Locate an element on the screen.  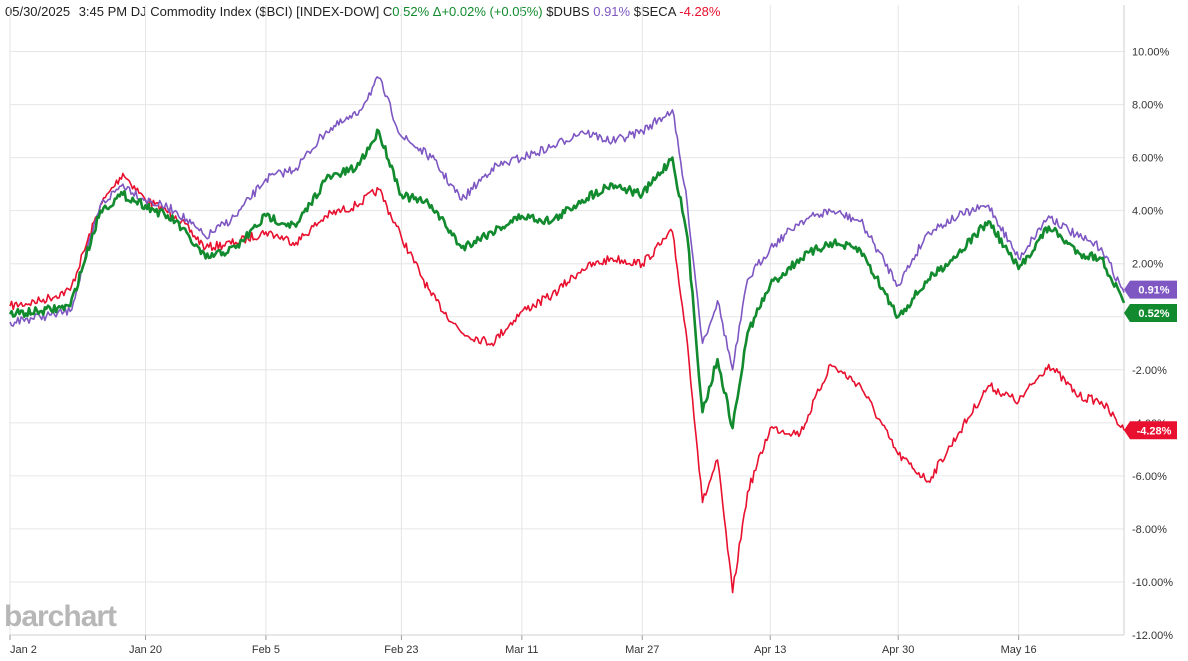
last-value-badge-dubs: 0.91% is located at coordinates (1150, 289).